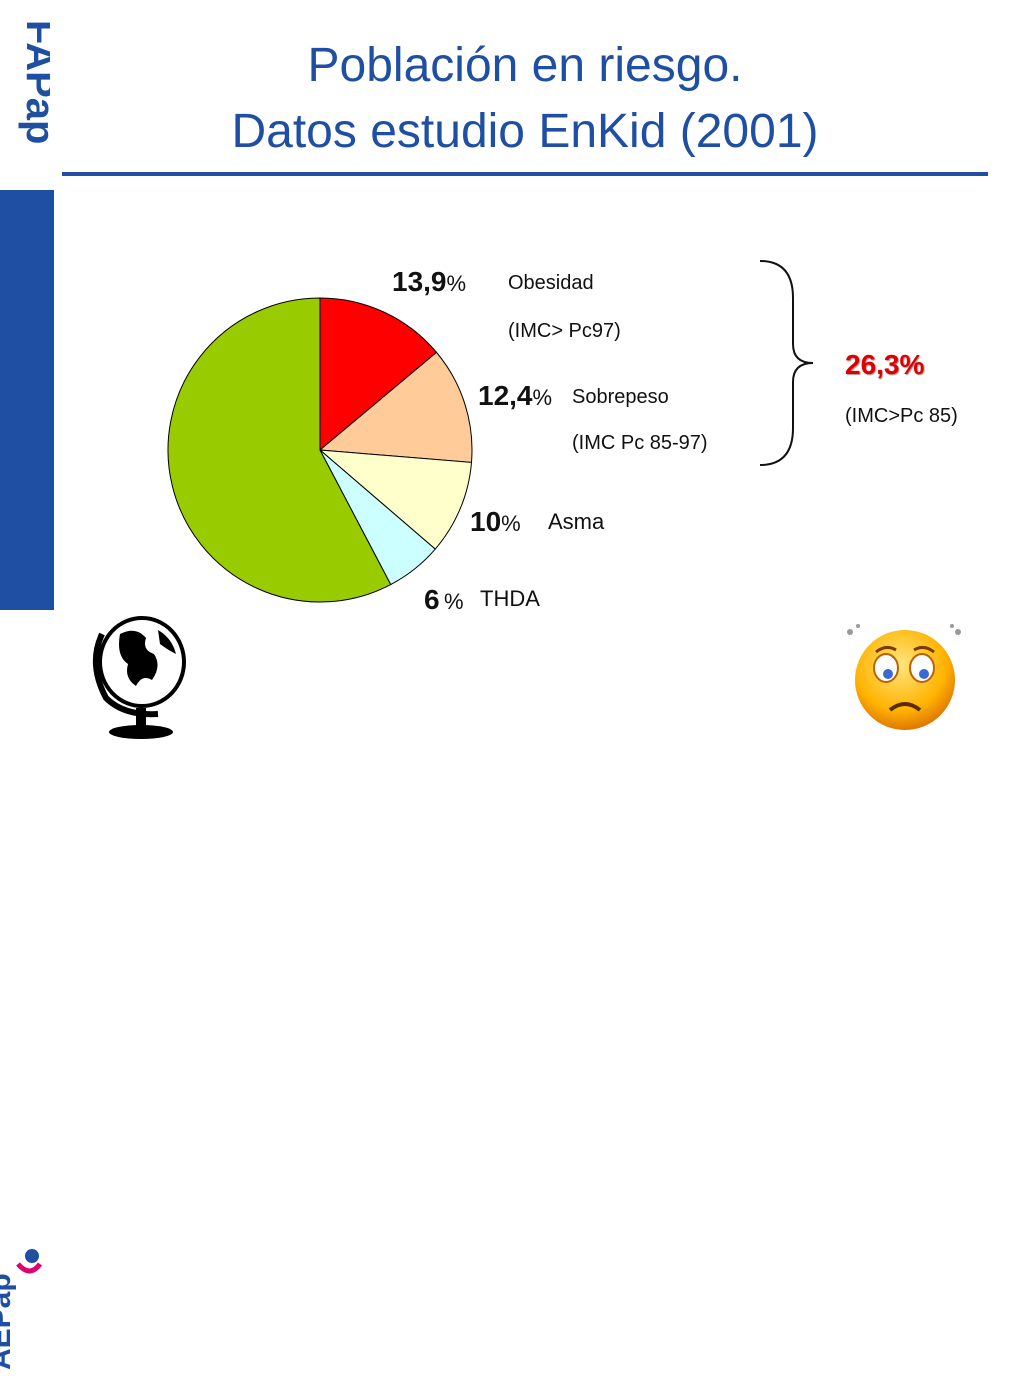 The height and width of the screenshot is (1378, 1024). I want to click on pie-chart, so click(320, 450).